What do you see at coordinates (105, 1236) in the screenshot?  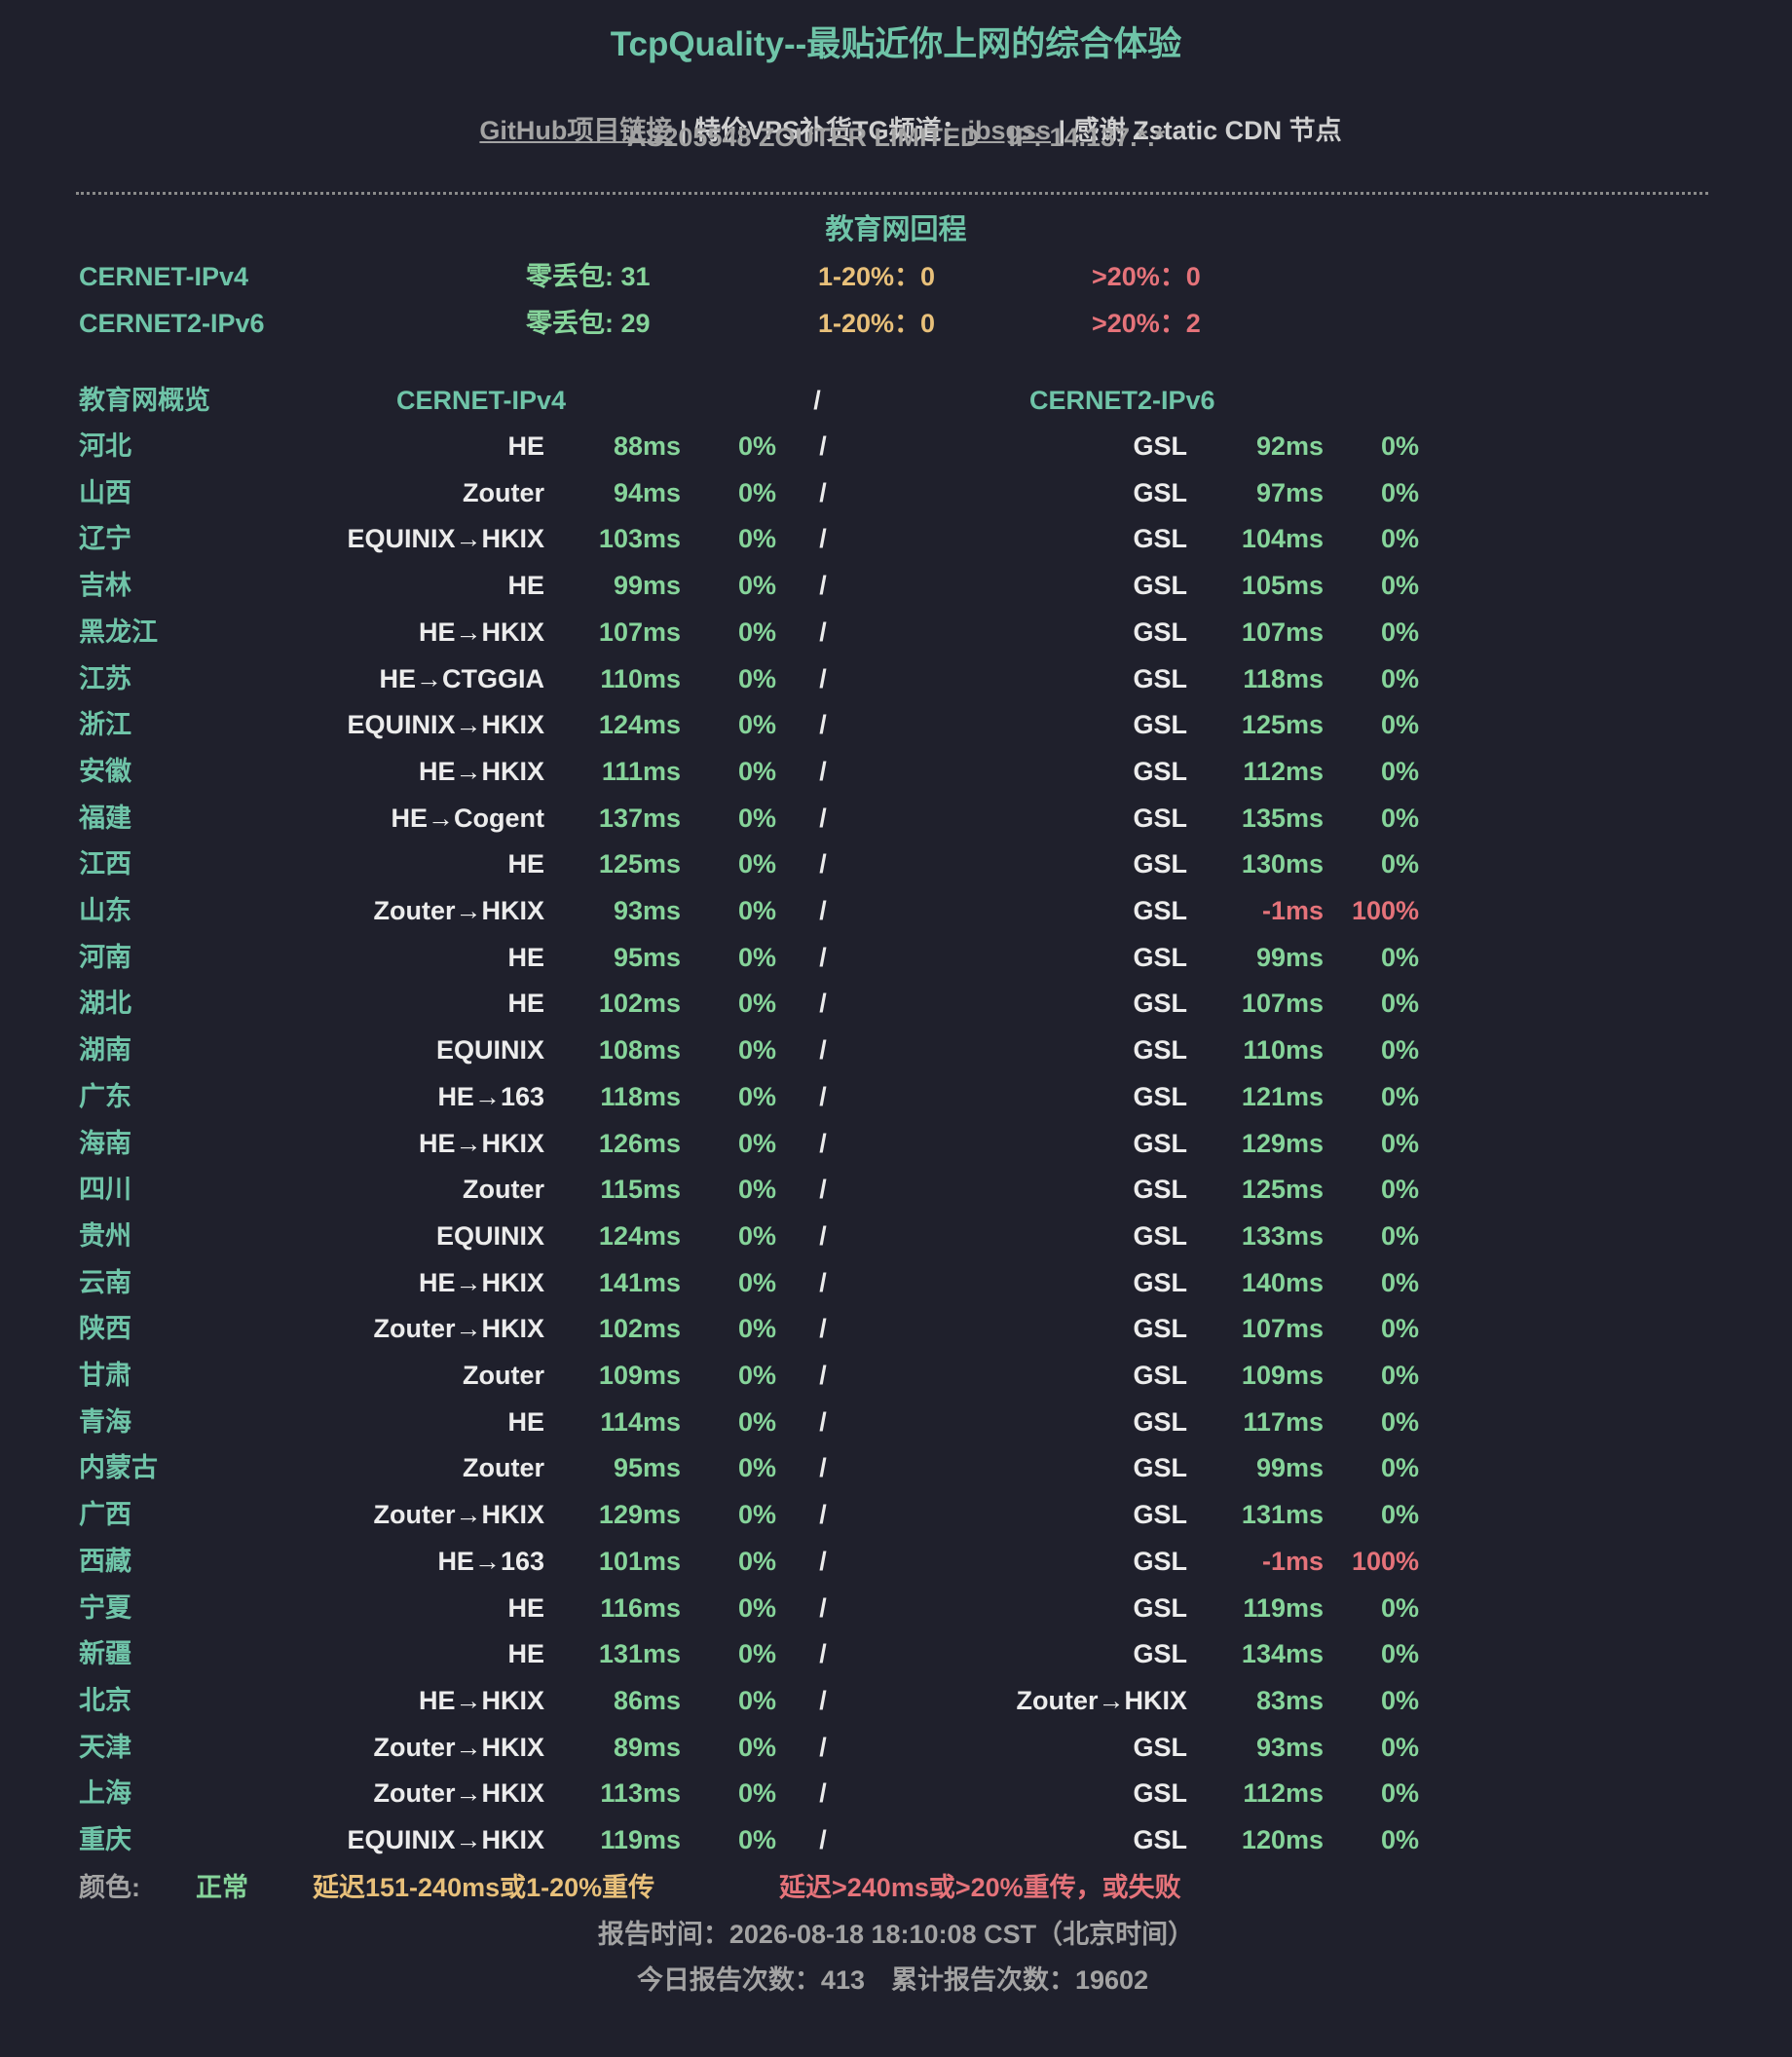 I see `table-cell: 贵州` at bounding box center [105, 1236].